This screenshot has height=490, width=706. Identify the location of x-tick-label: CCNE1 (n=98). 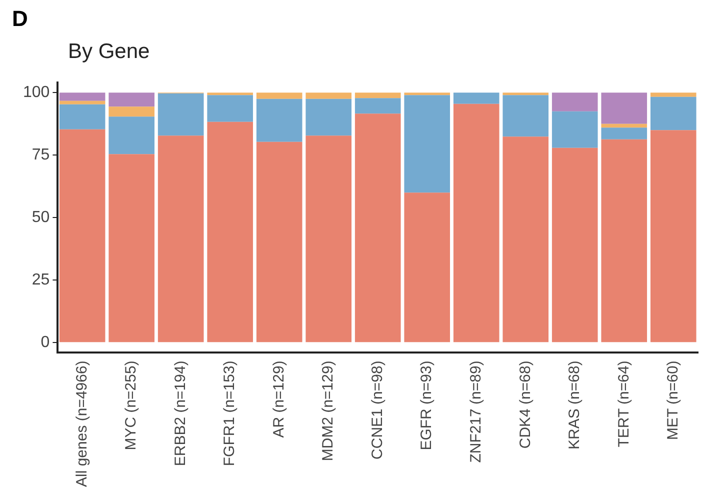
(377, 410).